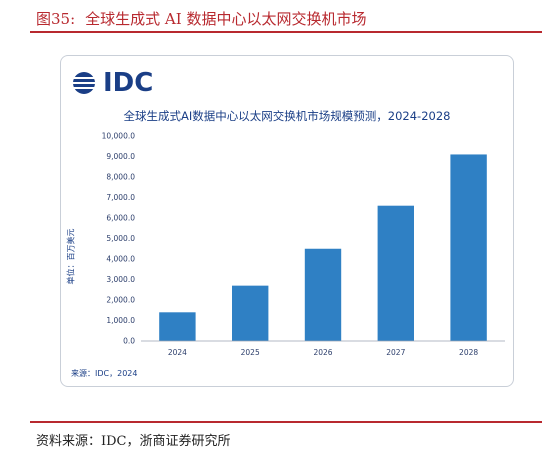 Image resolution: width=548 pixels, height=454 pixels. What do you see at coordinates (120, 320) in the screenshot?
I see `y-tick-label: 1,000.0` at bounding box center [120, 320].